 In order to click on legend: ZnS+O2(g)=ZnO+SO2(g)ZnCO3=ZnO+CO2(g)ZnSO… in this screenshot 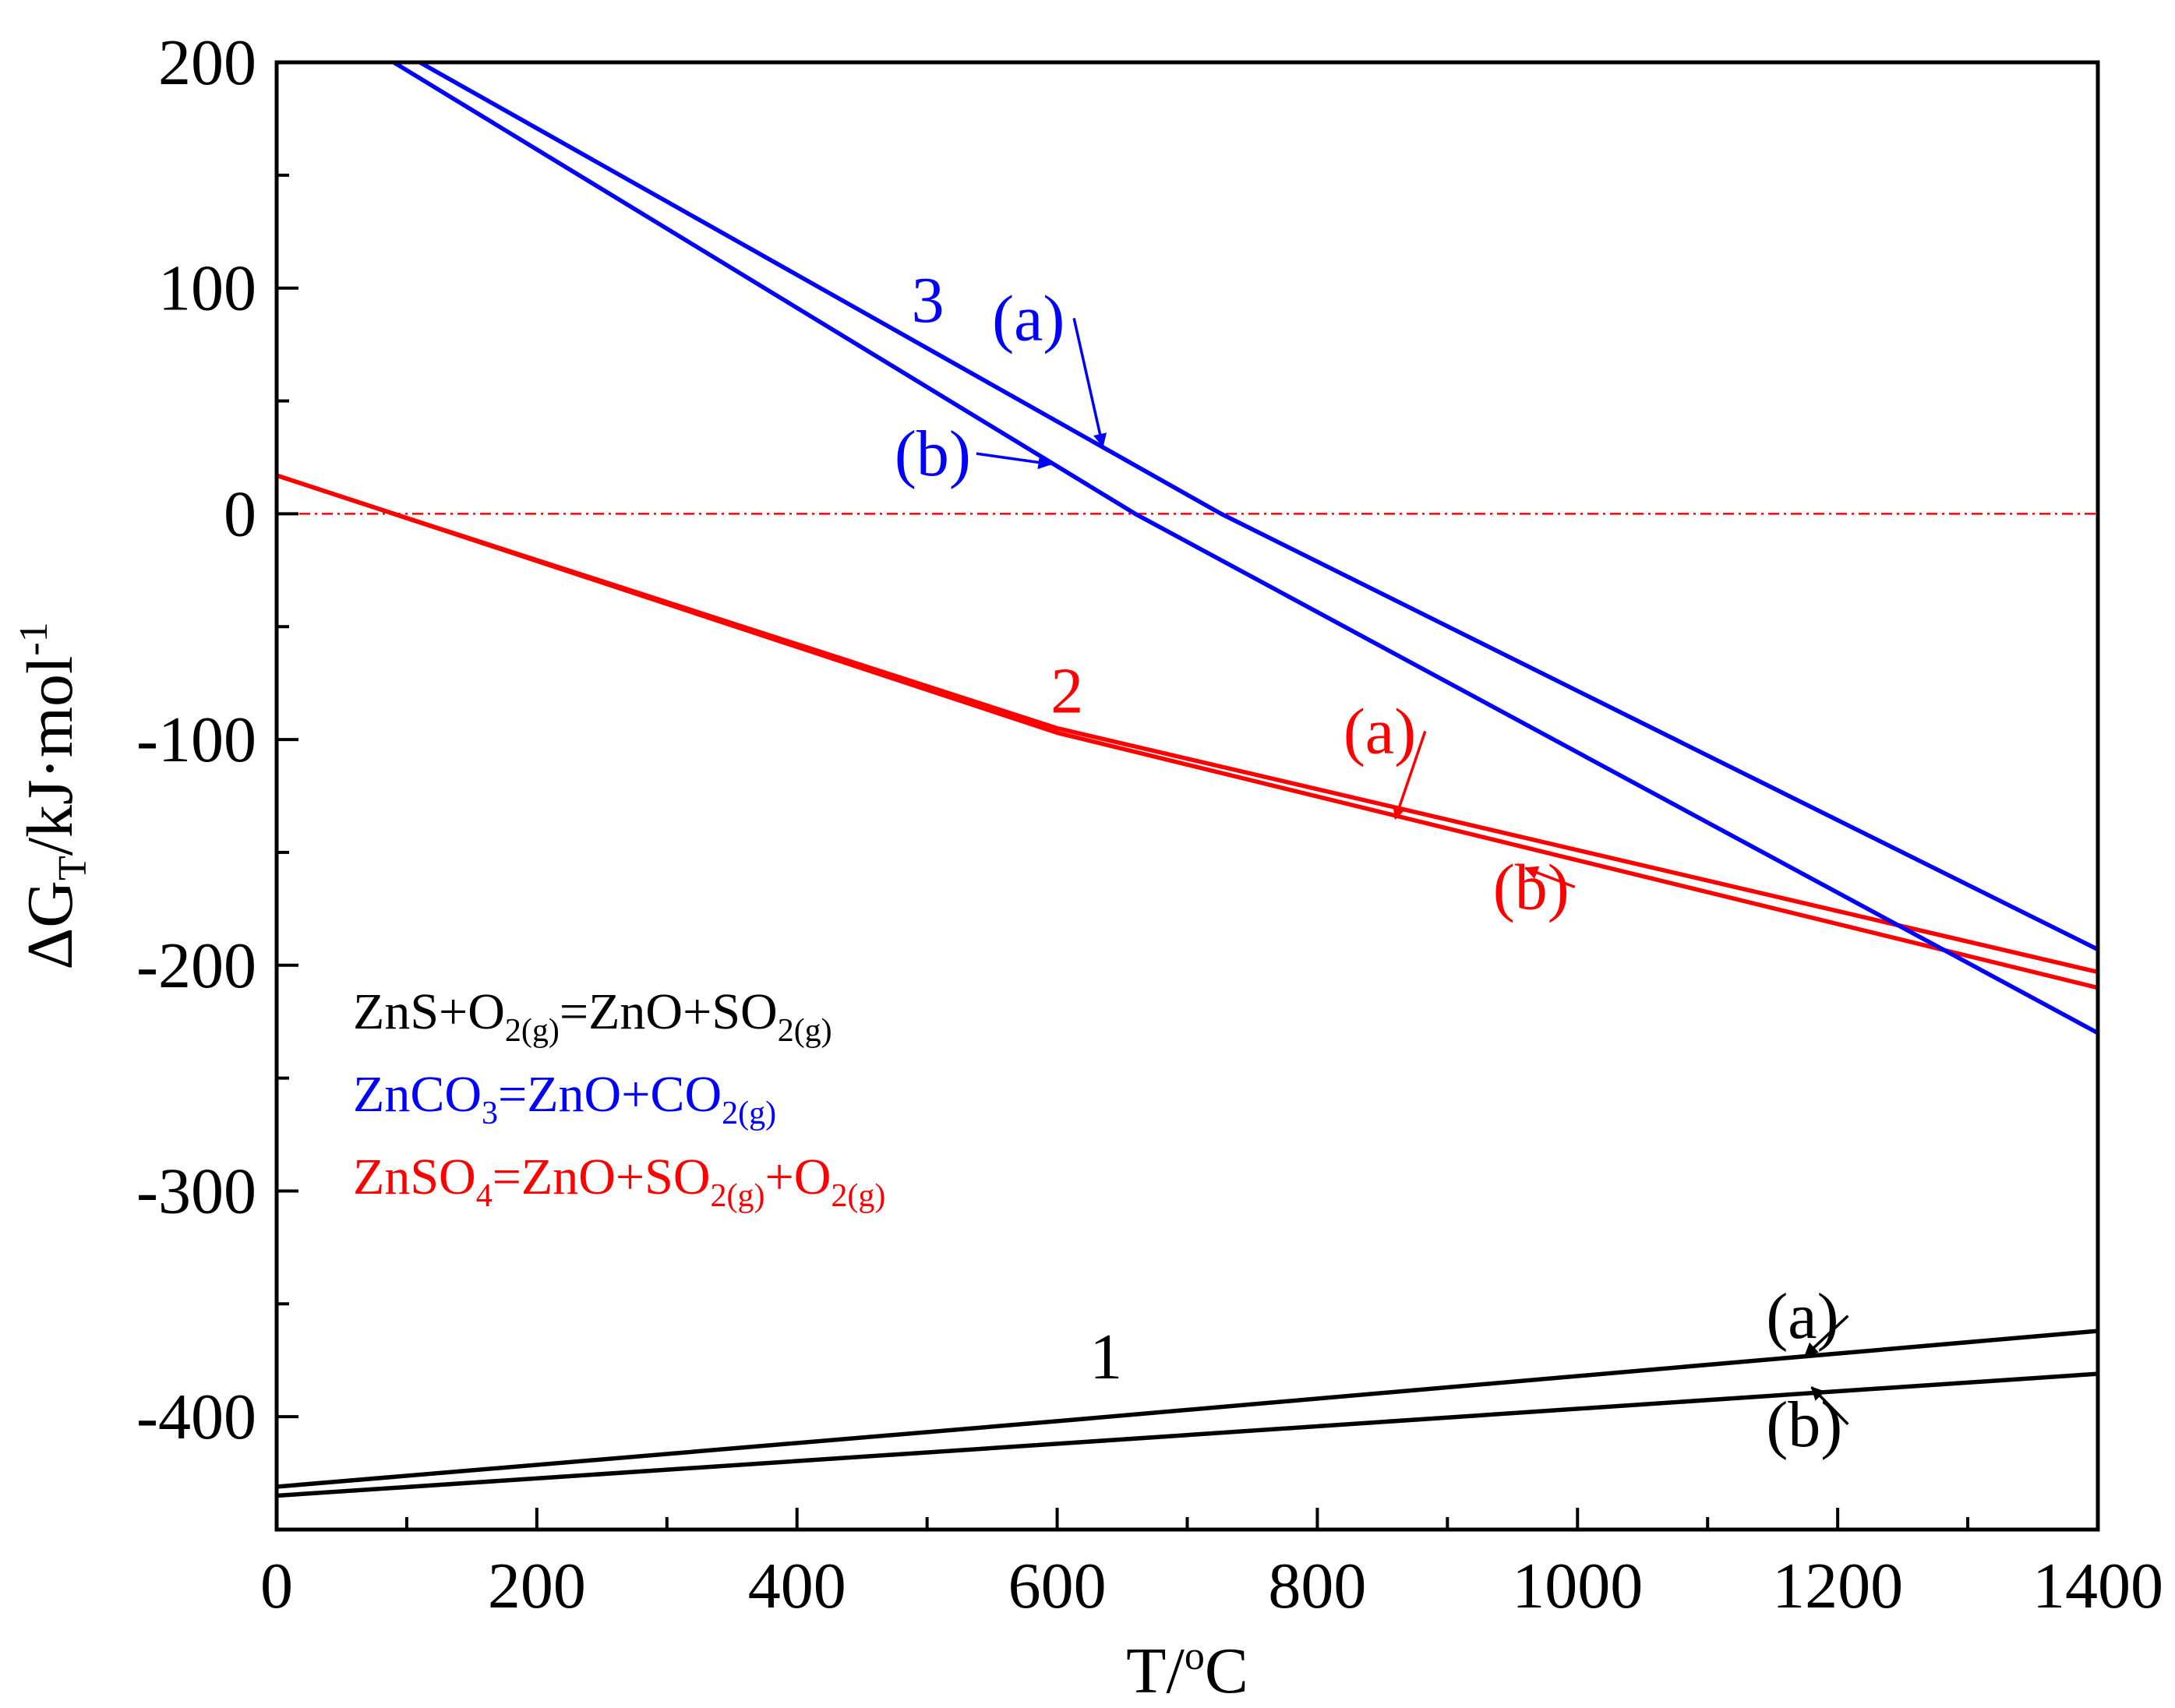, I will do `click(619, 1098)`.